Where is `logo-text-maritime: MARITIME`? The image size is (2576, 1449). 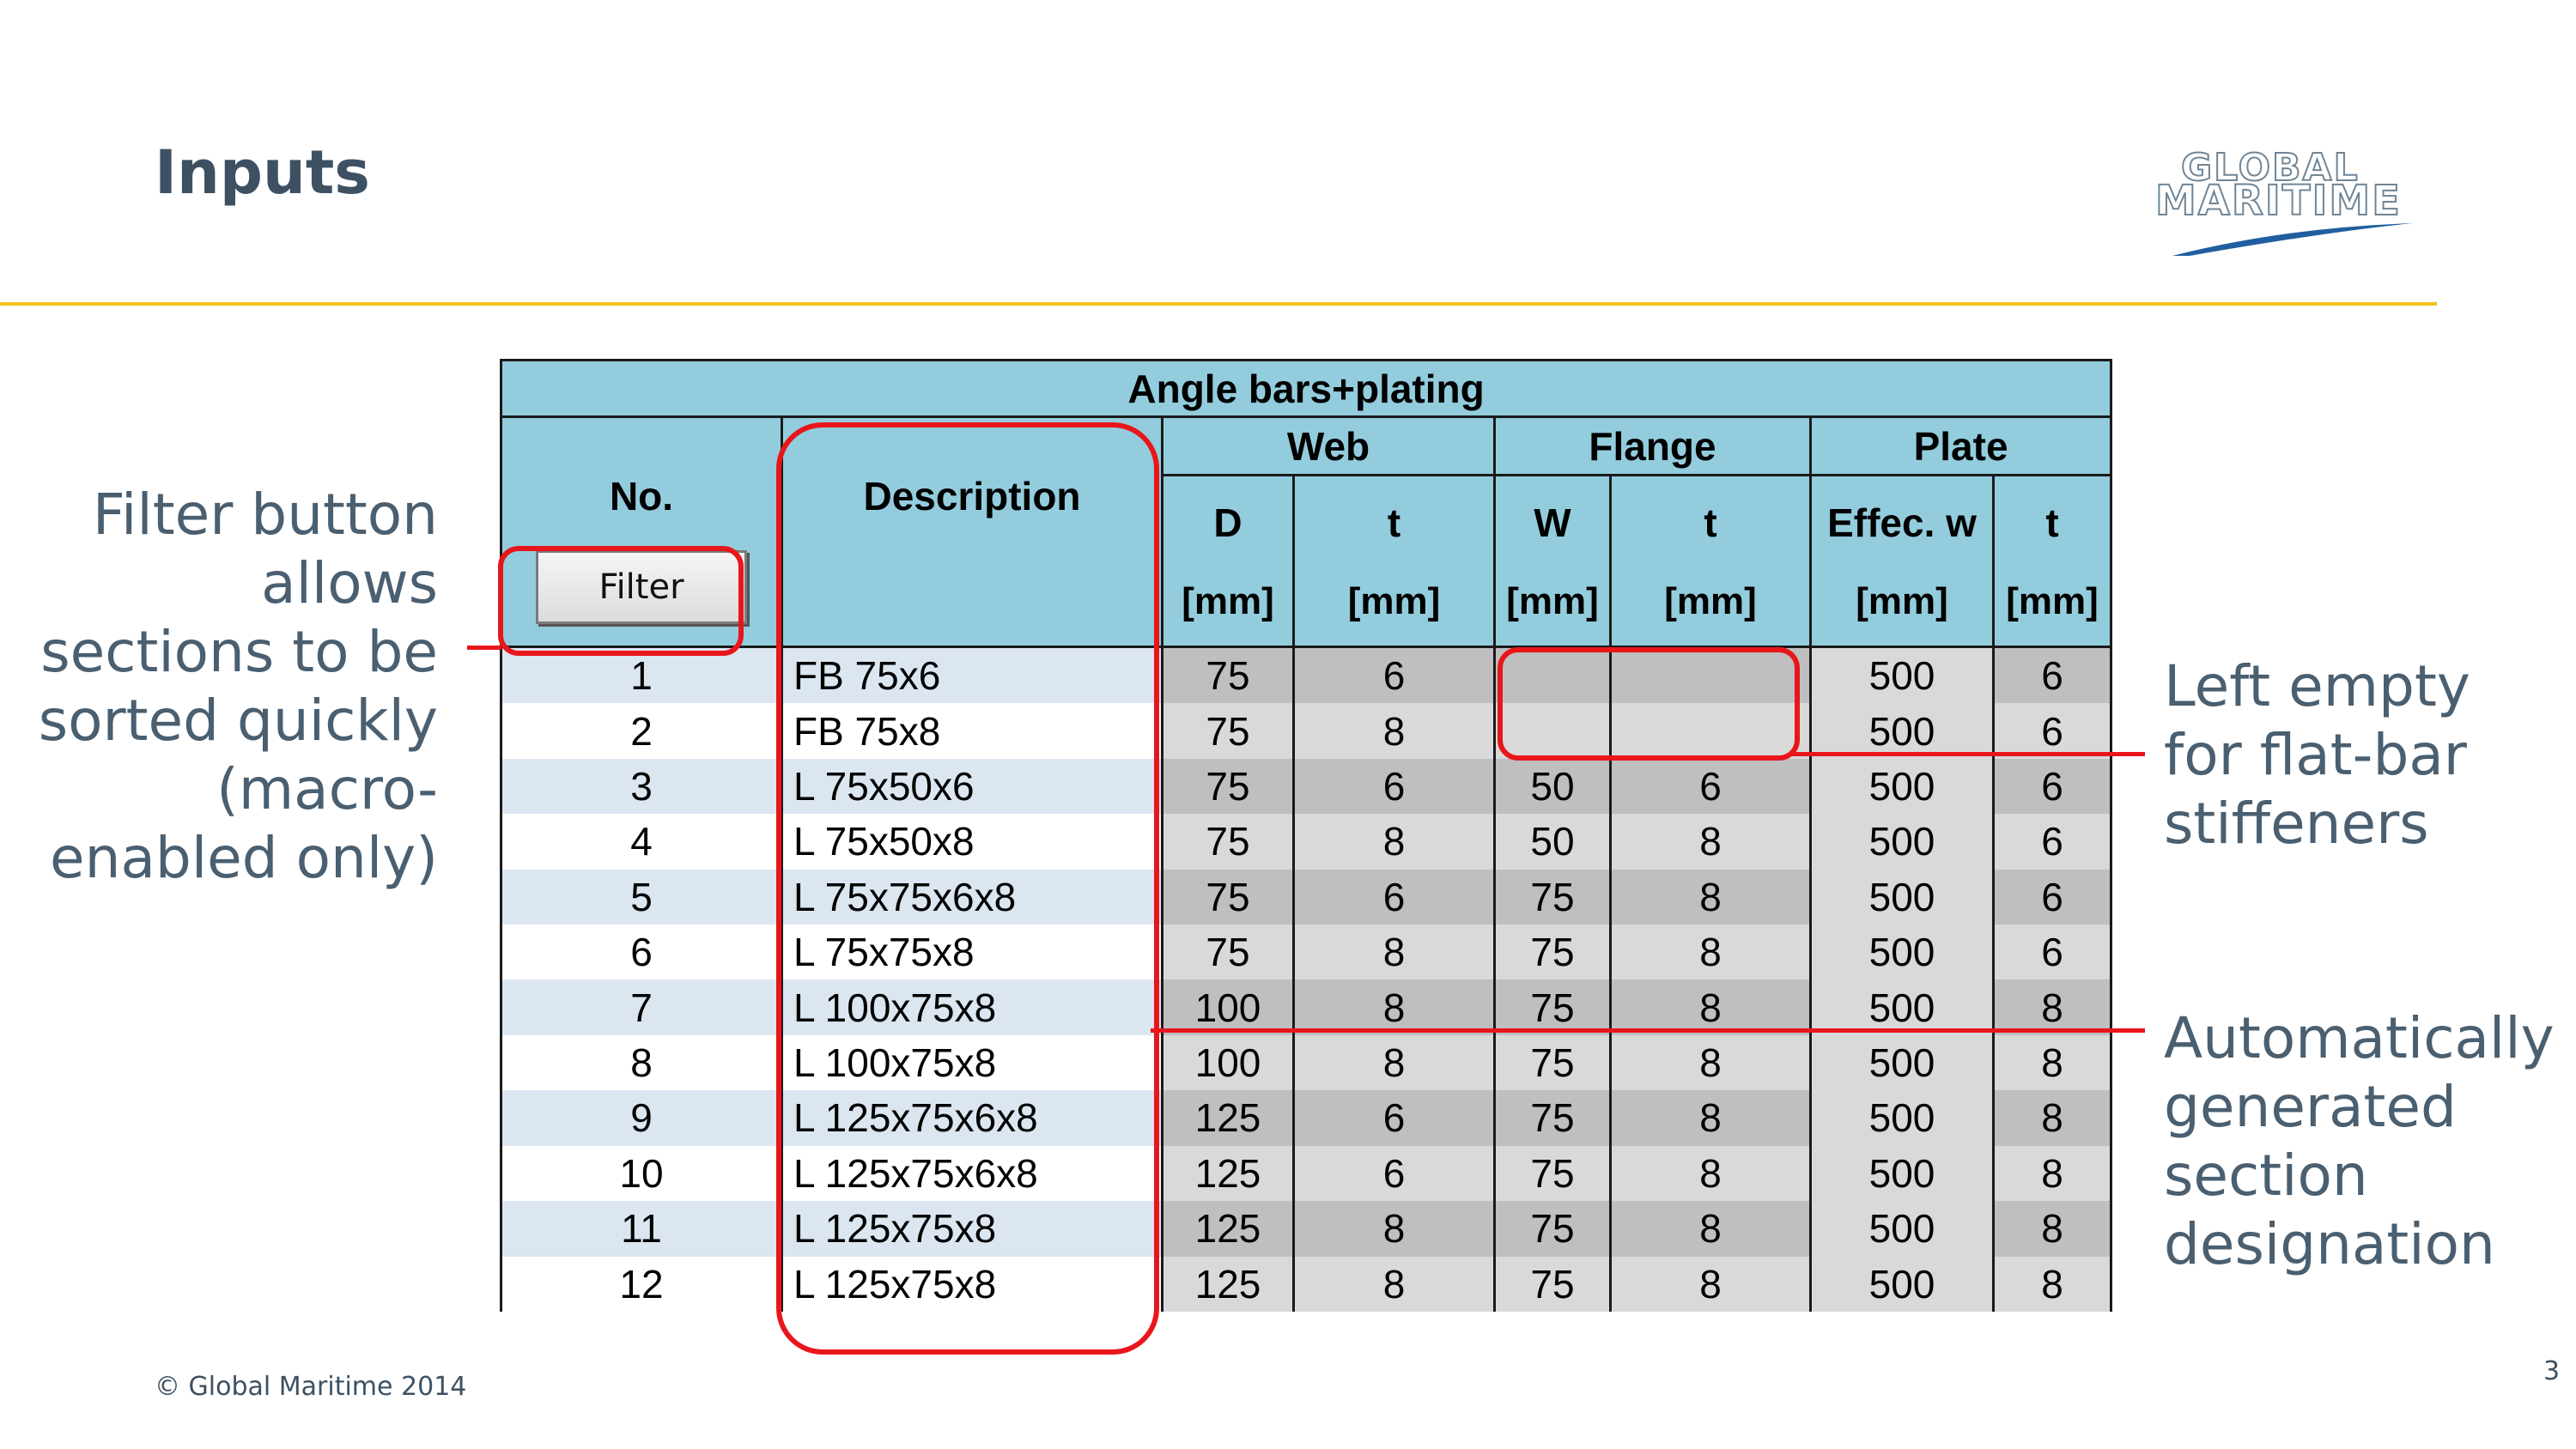 logo-text-maritime: MARITIME is located at coordinates (2278, 201).